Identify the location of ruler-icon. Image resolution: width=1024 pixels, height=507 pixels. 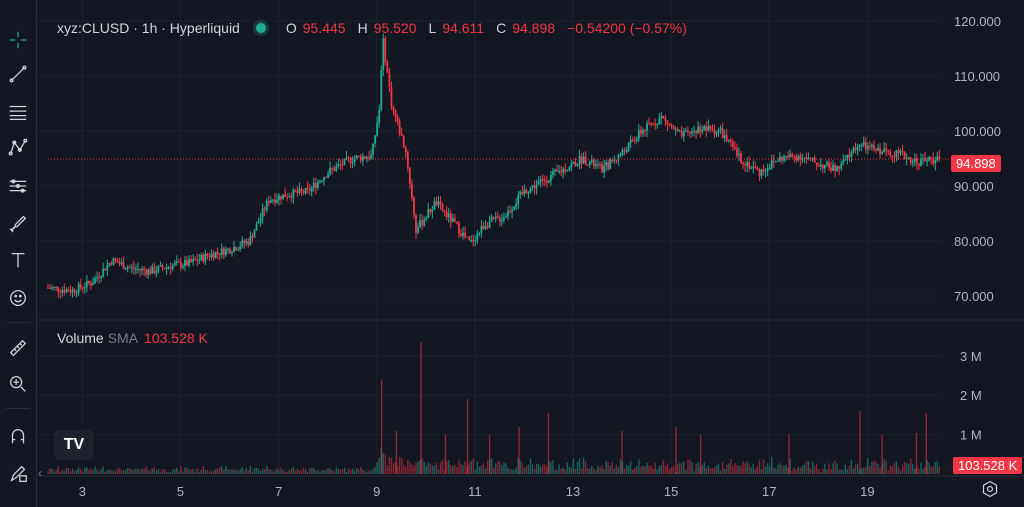
(18, 348).